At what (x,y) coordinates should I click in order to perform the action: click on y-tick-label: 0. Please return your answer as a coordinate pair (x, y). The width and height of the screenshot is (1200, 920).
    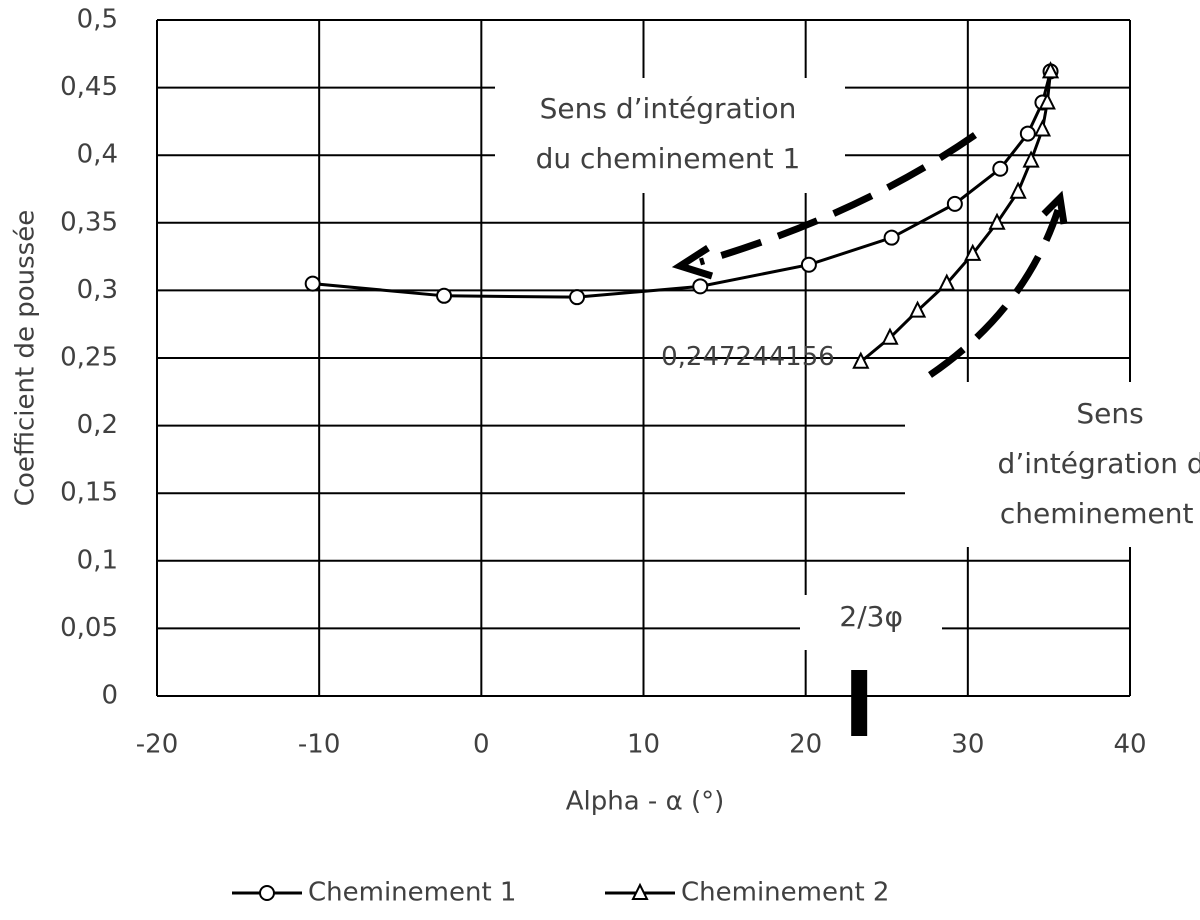
    Looking at the image, I should click on (109, 696).